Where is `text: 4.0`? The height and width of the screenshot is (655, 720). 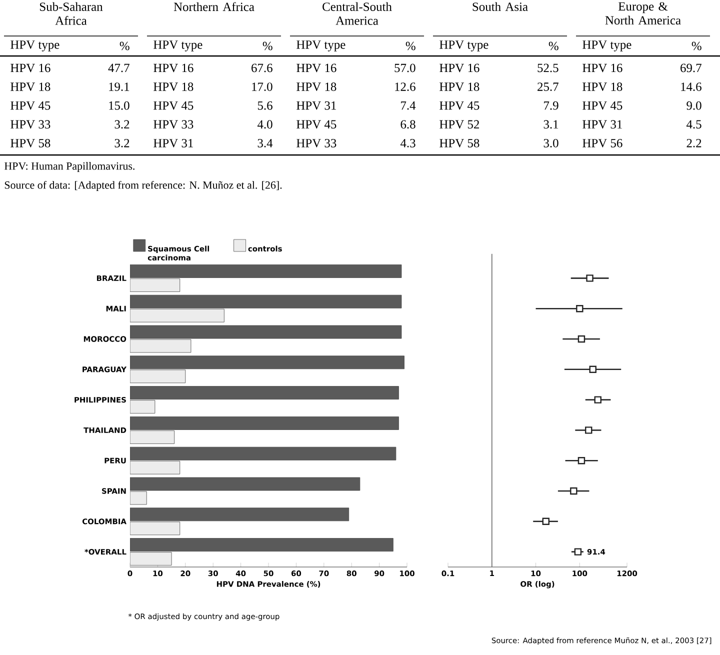
text: 4.0 is located at coordinates (264, 124).